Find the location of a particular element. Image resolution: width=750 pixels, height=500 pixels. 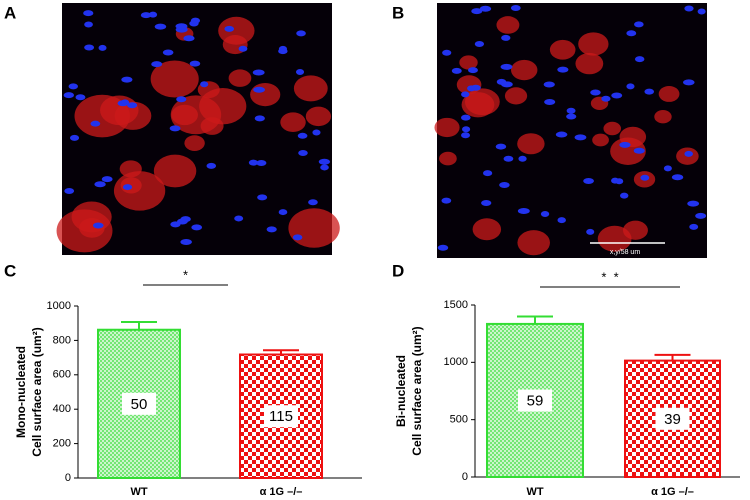

y-tick-label: 1000 is located at coordinates (456, 362).